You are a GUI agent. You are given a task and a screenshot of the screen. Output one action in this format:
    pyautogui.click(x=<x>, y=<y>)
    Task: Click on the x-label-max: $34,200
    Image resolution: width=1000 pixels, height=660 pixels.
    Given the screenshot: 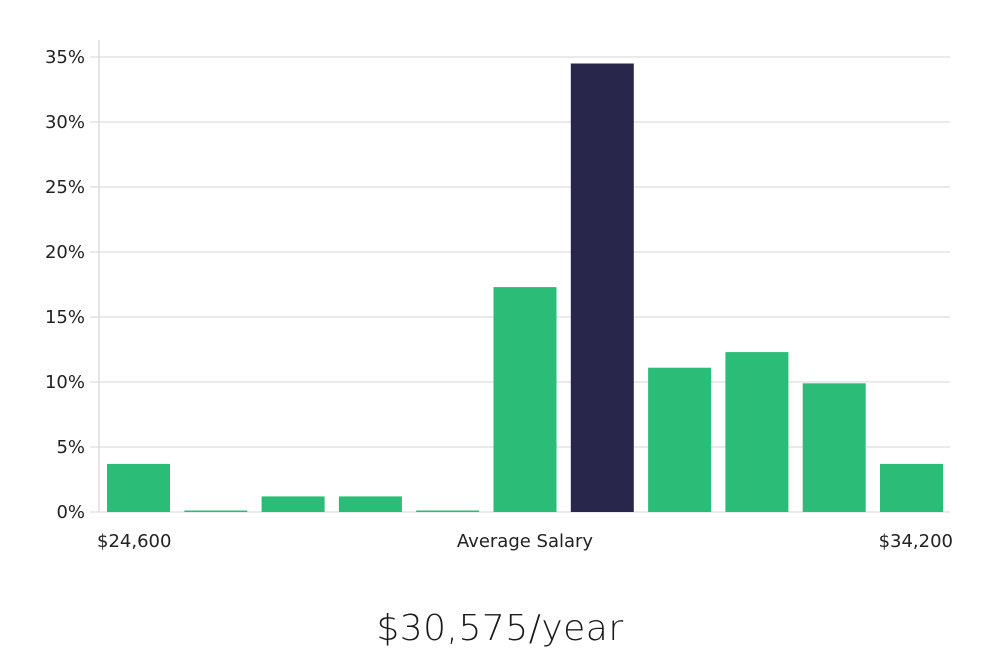 What is the action you would take?
    pyautogui.click(x=916, y=541)
    